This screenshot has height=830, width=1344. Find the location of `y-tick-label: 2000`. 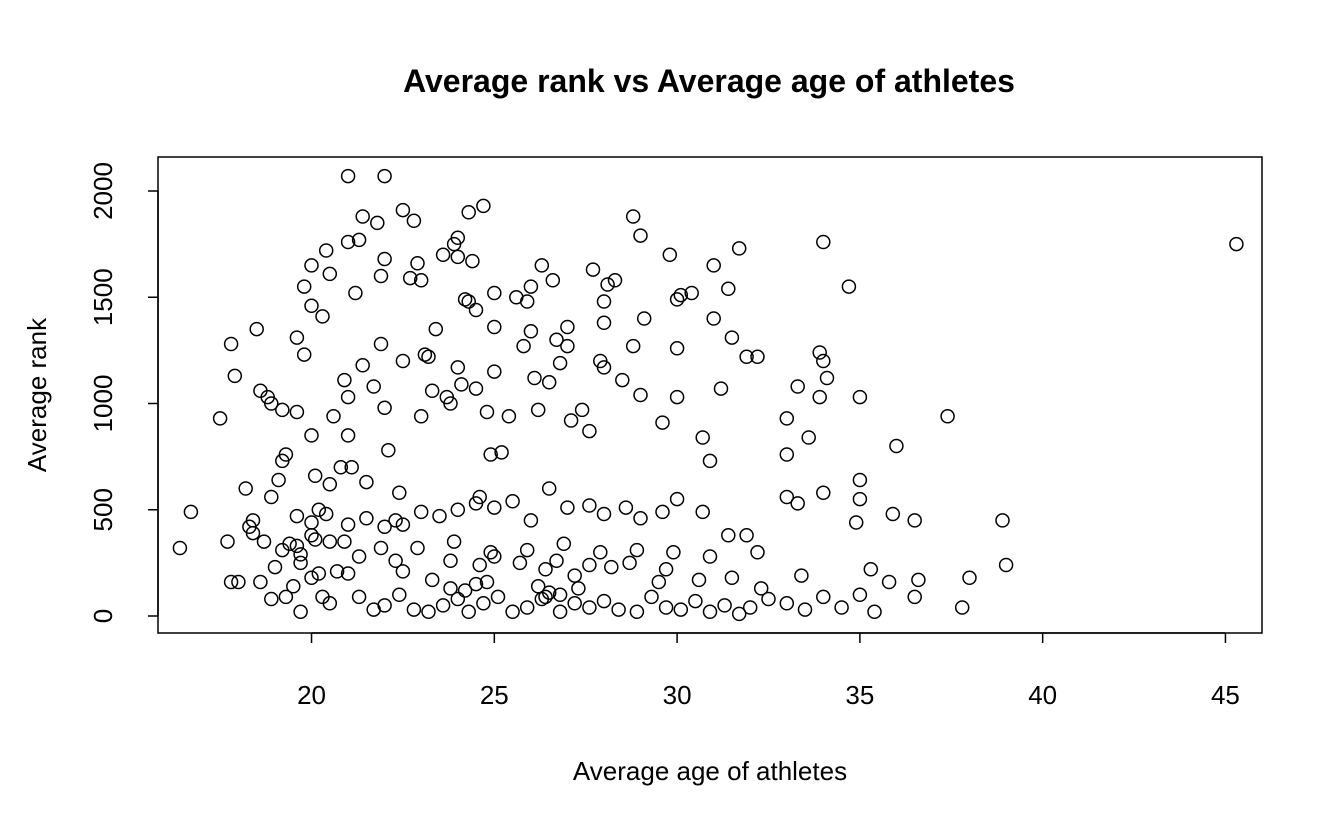

y-tick-label: 2000 is located at coordinates (103, 191).